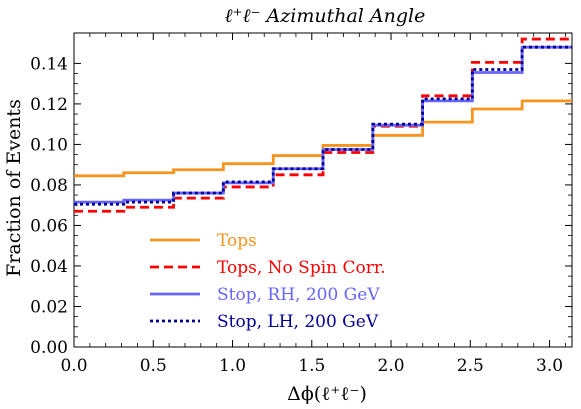  Describe the element at coordinates (14, 188) in the screenshot. I see `y-axis-label: Fraction of Events` at that location.